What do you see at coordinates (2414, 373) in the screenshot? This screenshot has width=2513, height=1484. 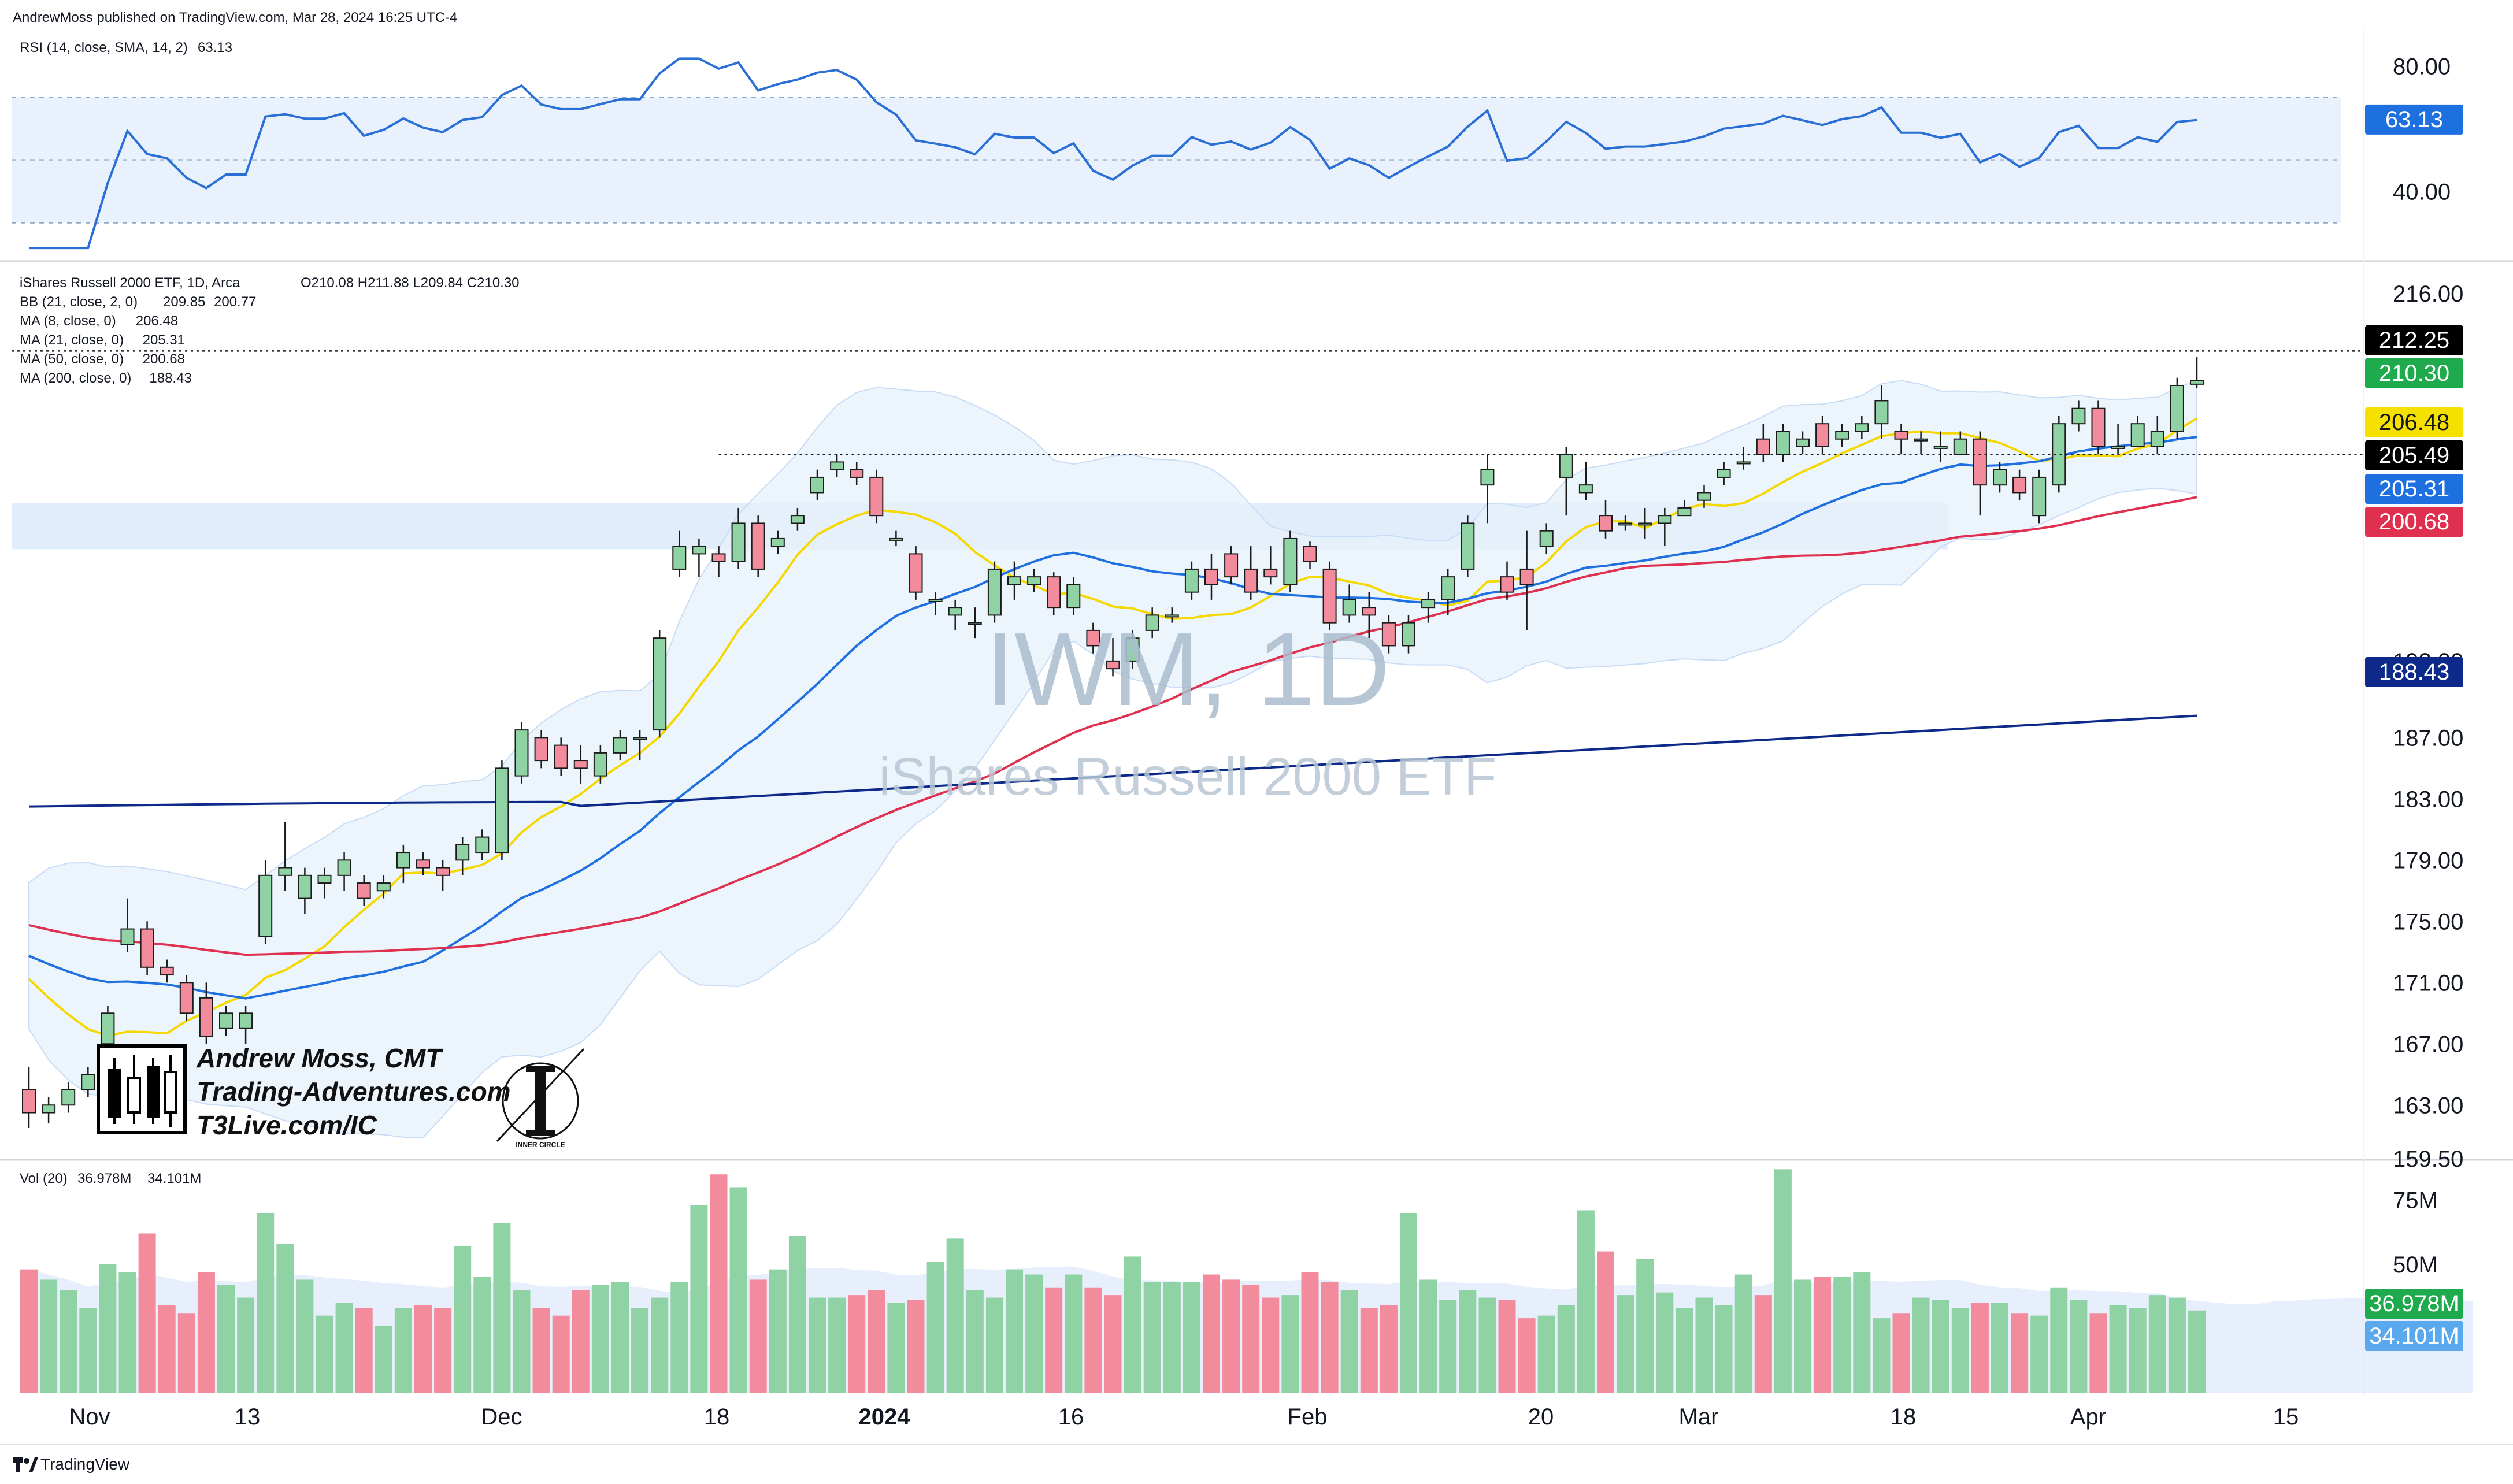 I see `price-pill: 210.30` at bounding box center [2414, 373].